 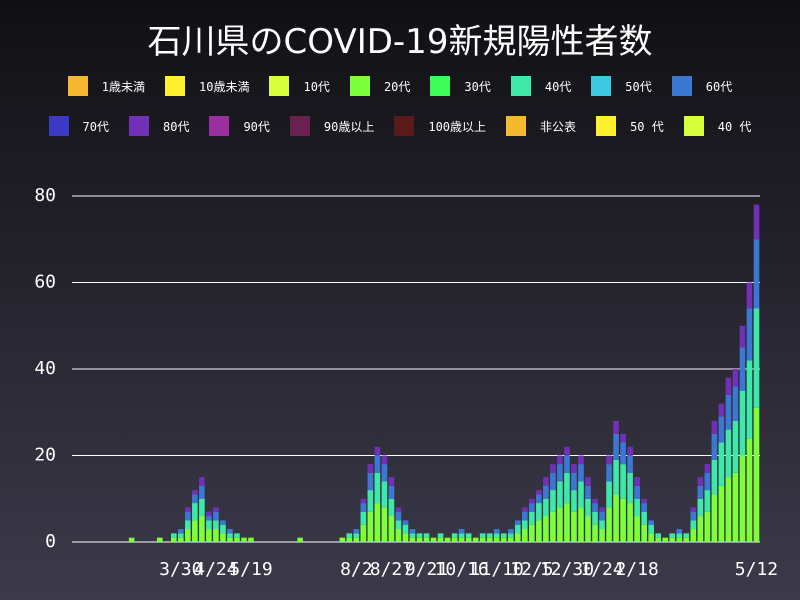 I want to click on legend-item: 10歳未満, so click(x=207, y=86).